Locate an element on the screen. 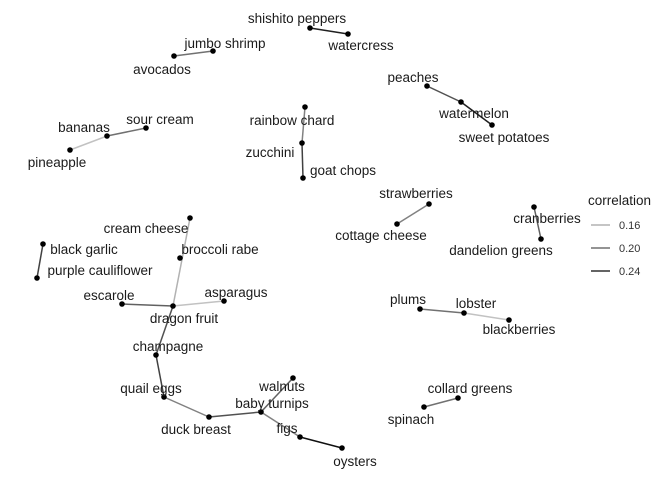 Image resolution: width=672 pixels, height=480 pixels. node-label-spinach: spinach is located at coordinates (411, 419).